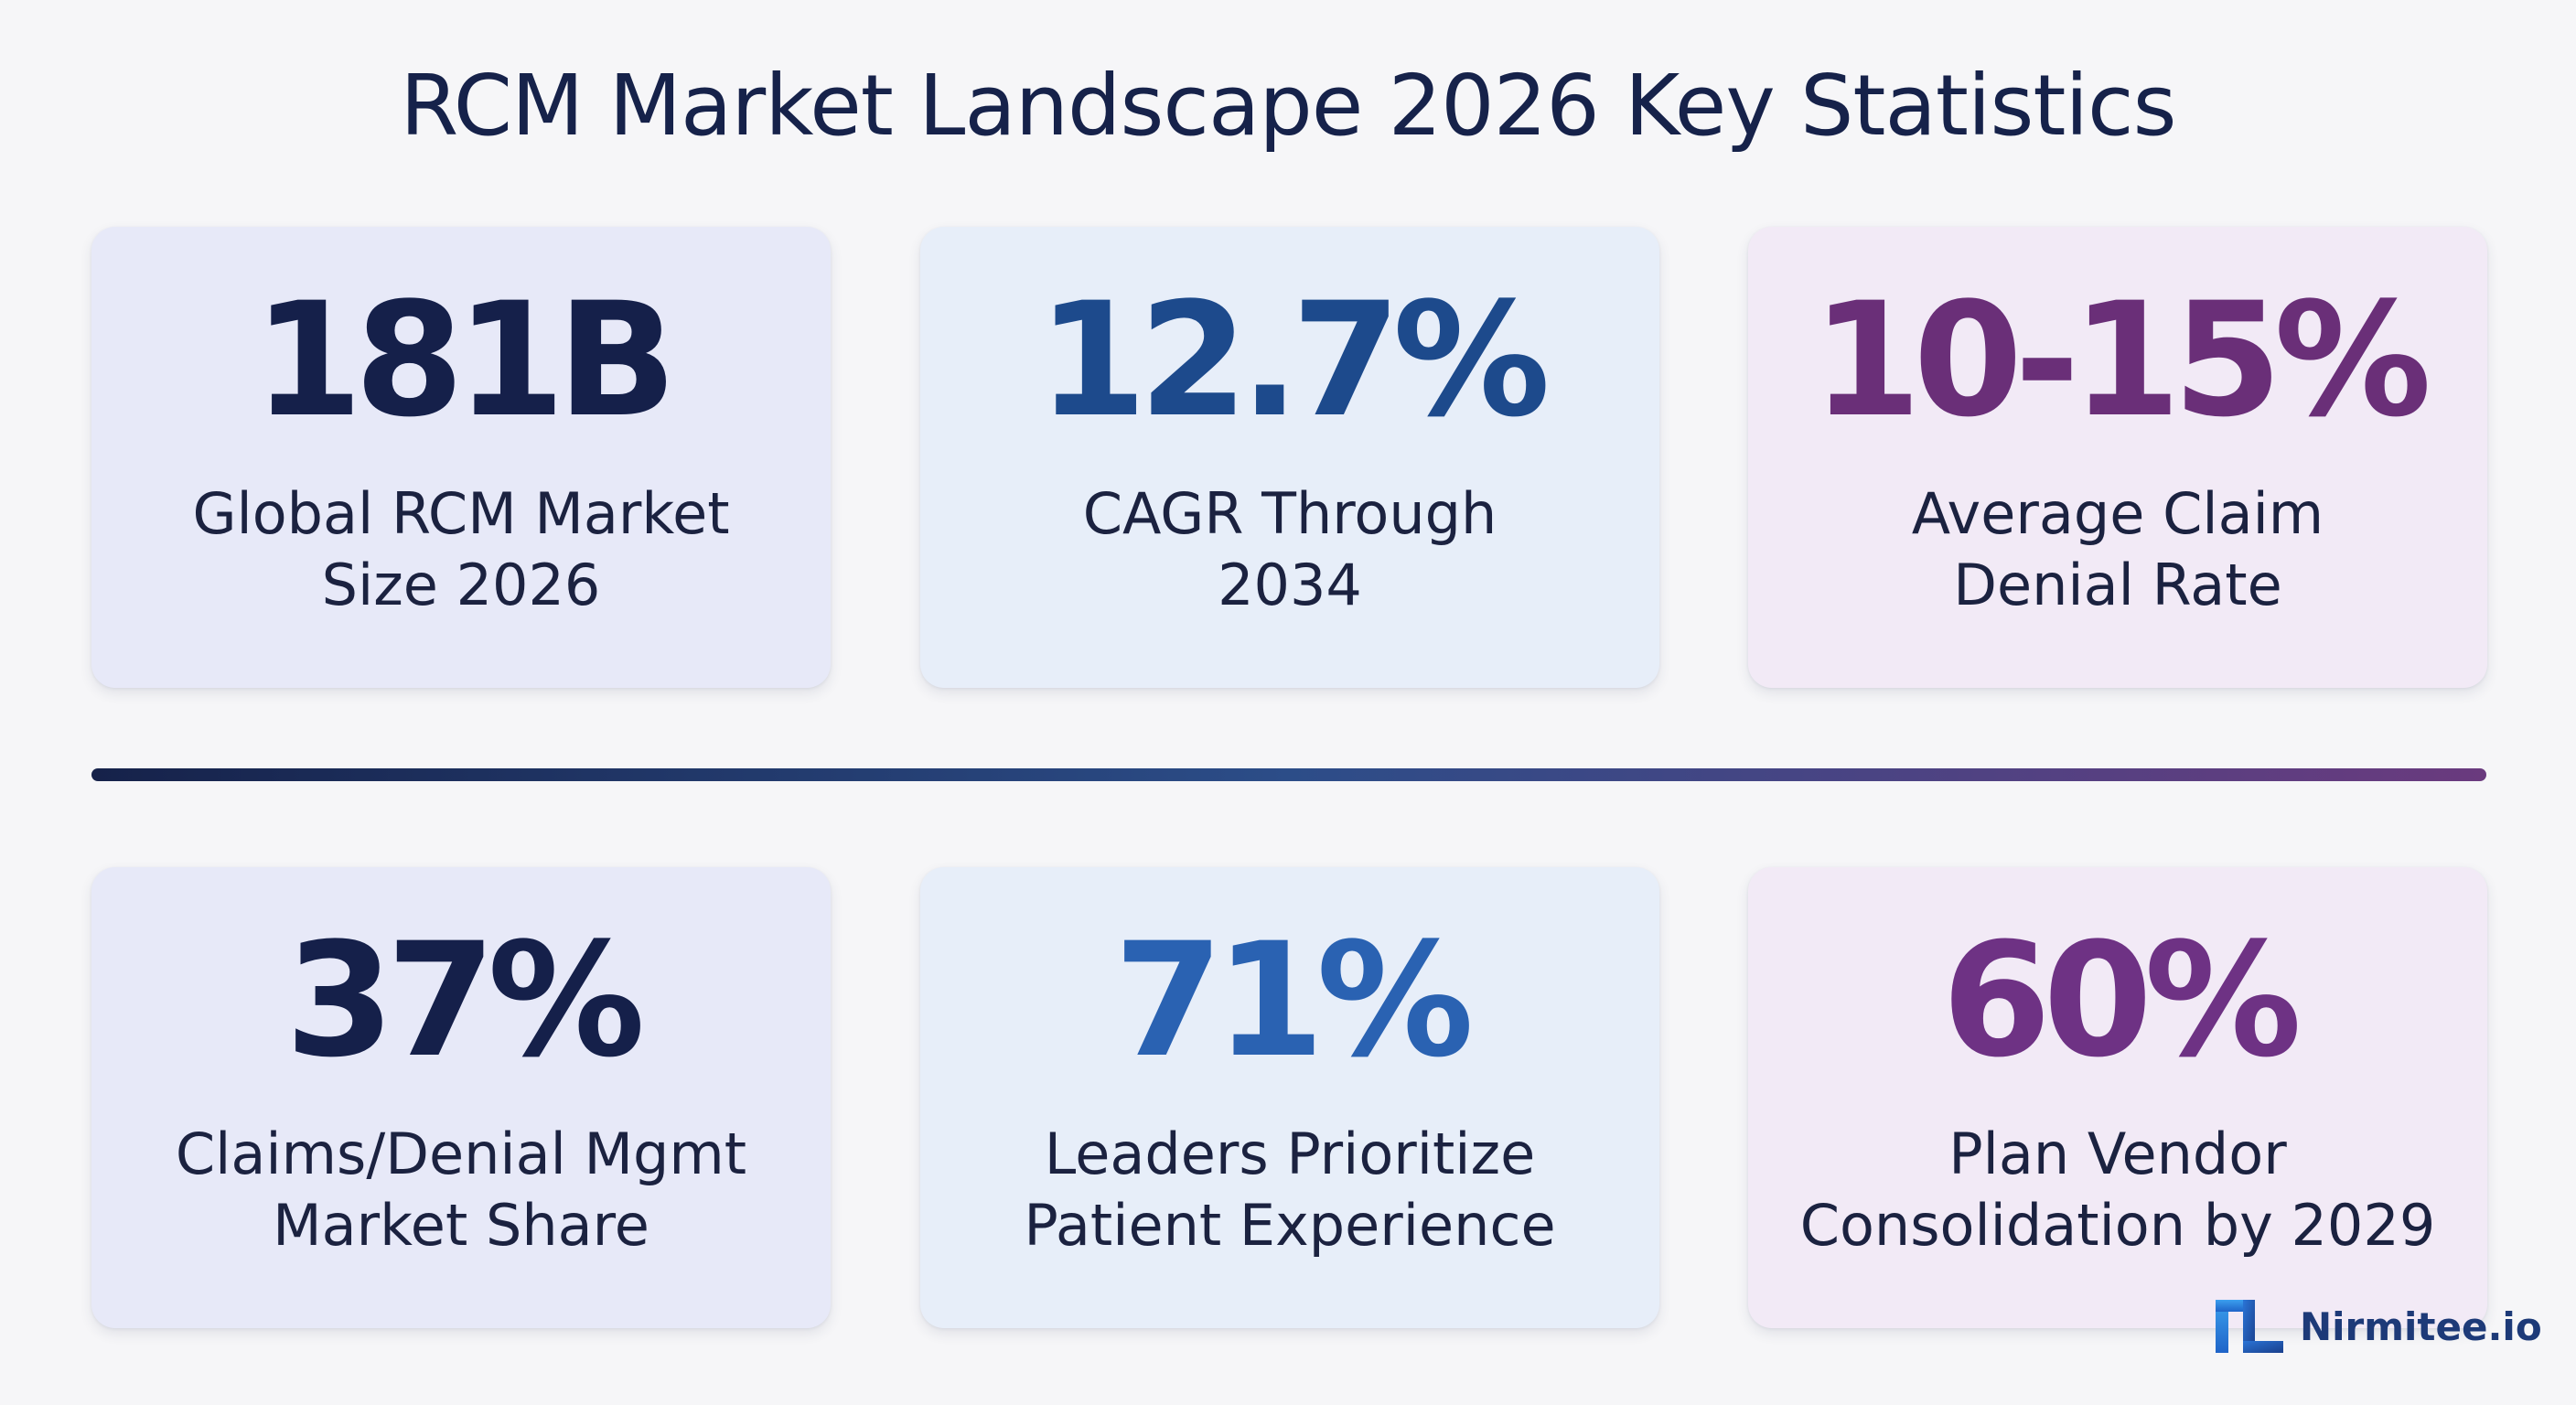 Image resolution: width=2576 pixels, height=1405 pixels. What do you see at coordinates (1294, 360) in the screenshot?
I see `stat-value: 12.7%` at bounding box center [1294, 360].